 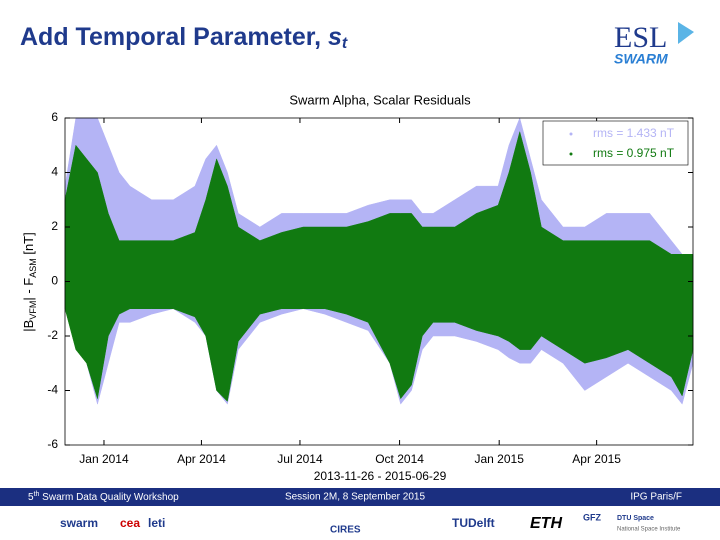 I want to click on footer-sup: th, so click(x=37, y=494).